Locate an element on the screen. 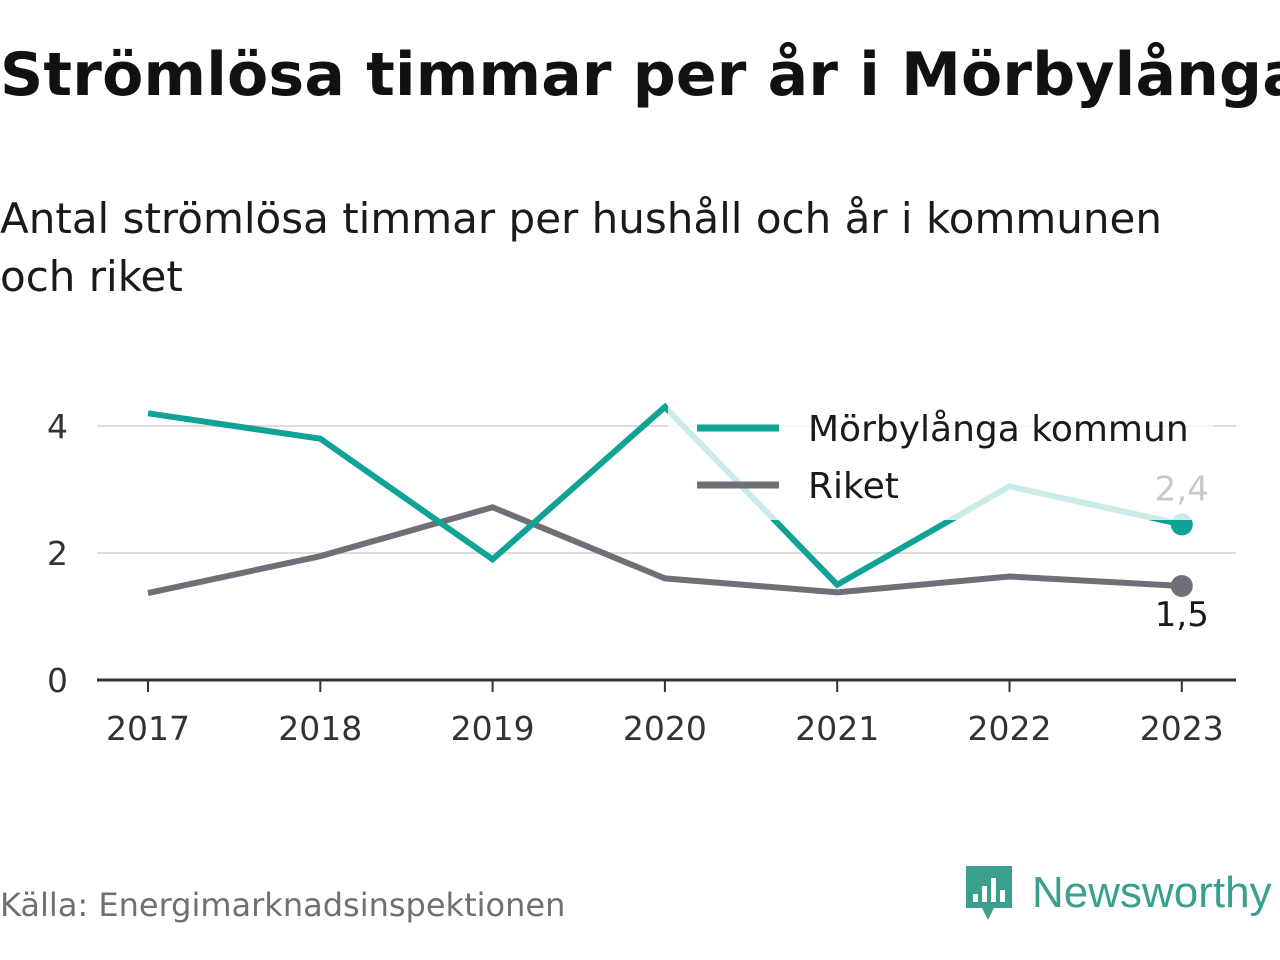  source-note: Källa: Energimarknadsinspektionen is located at coordinates (283, 905).